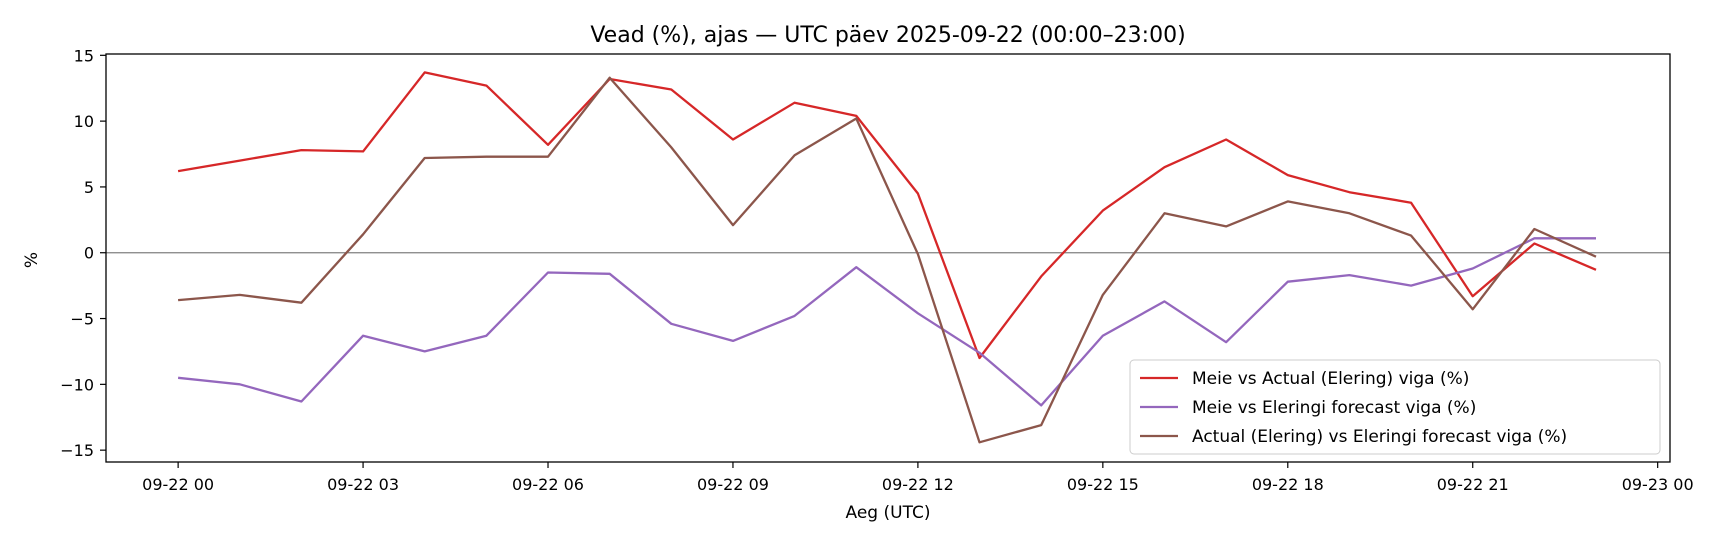  Describe the element at coordinates (77, 450) in the screenshot. I see `y-tick-label: −15` at that location.